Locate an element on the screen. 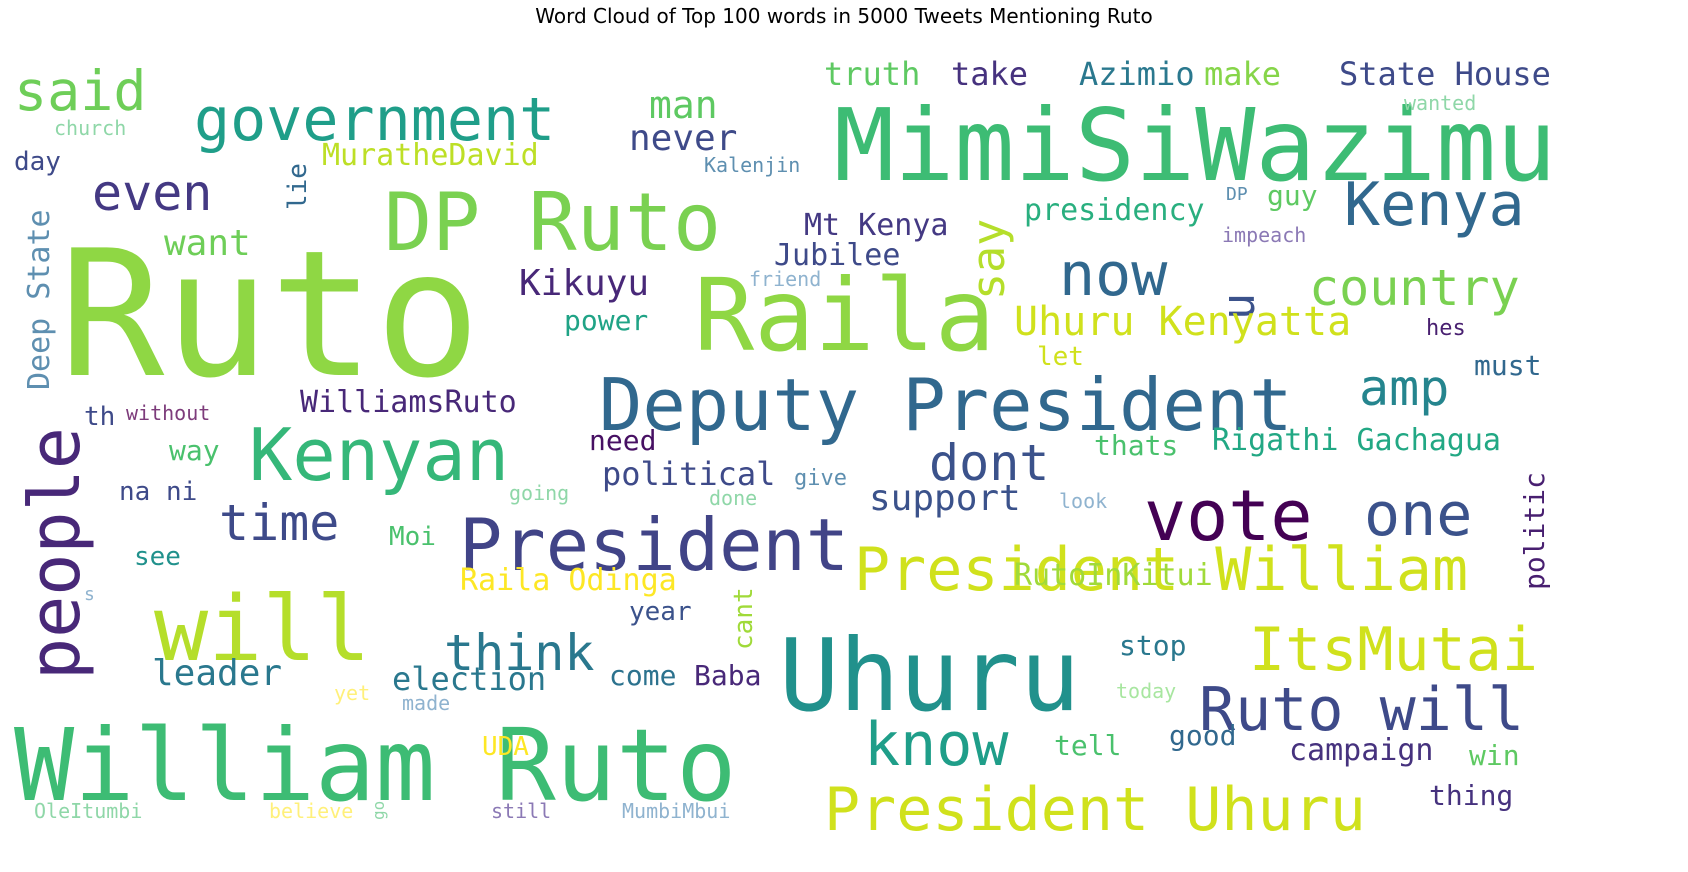  word-presidency: presidency is located at coordinates (1114, 210).